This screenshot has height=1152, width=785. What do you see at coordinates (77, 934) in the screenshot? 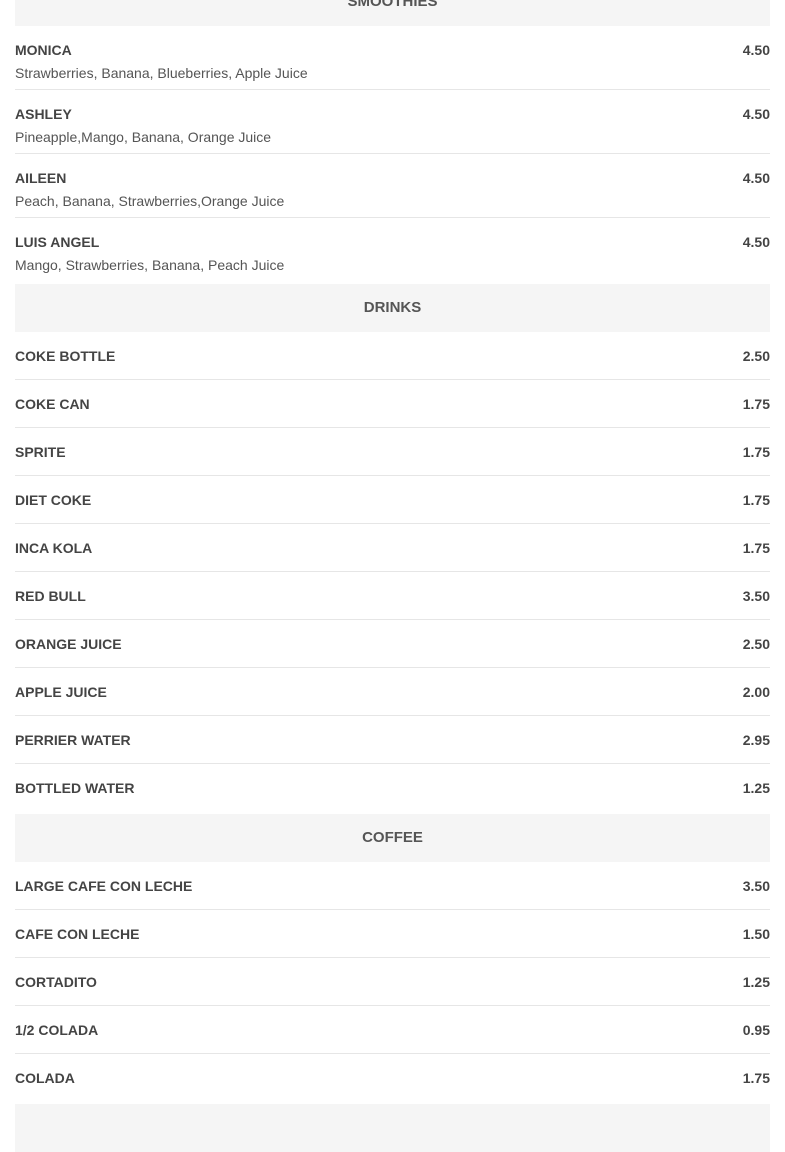
I see `item-name: CAFE CON LECHE` at bounding box center [77, 934].